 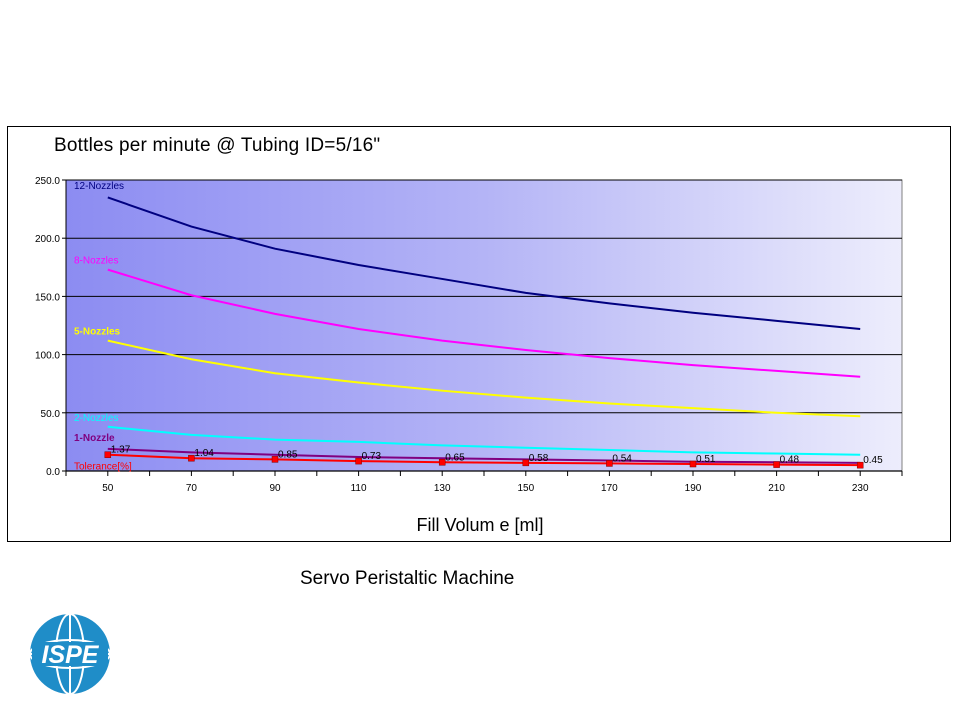 What do you see at coordinates (442, 488) in the screenshot?
I see `x-tick-label: 130` at bounding box center [442, 488].